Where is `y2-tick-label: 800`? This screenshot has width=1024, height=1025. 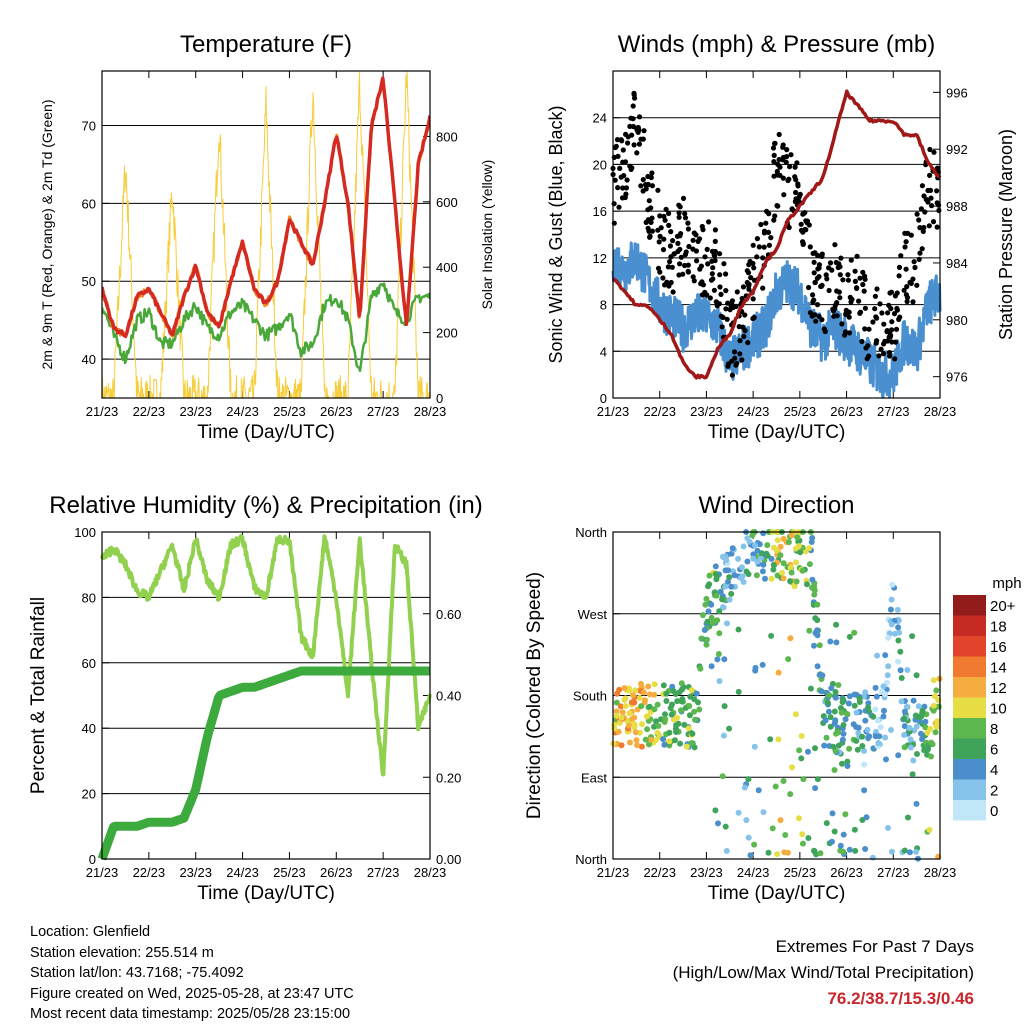 y2-tick-label: 800 is located at coordinates (447, 136).